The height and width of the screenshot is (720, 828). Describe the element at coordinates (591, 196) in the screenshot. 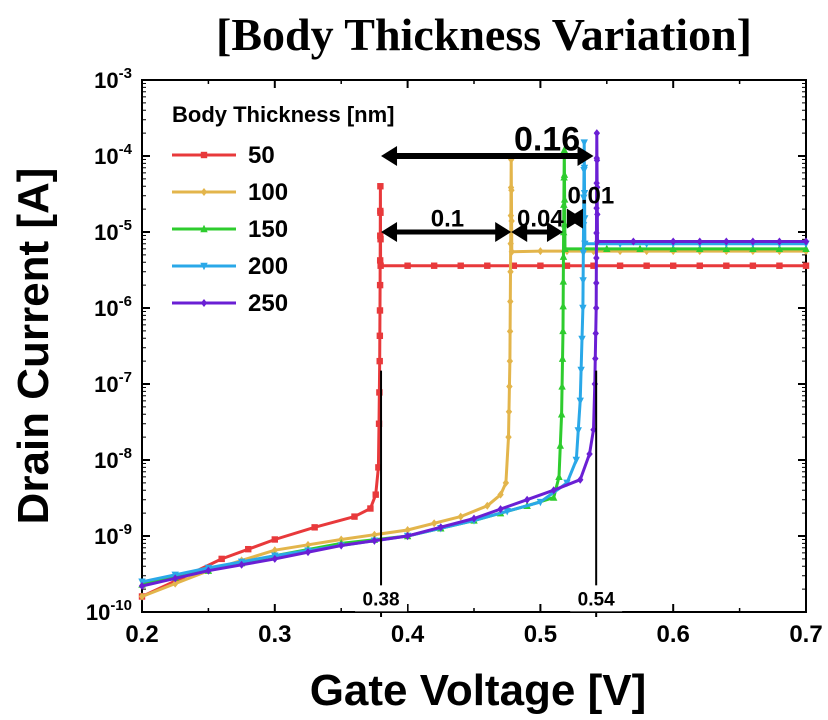

I see `annotation-label: 0.01` at that location.